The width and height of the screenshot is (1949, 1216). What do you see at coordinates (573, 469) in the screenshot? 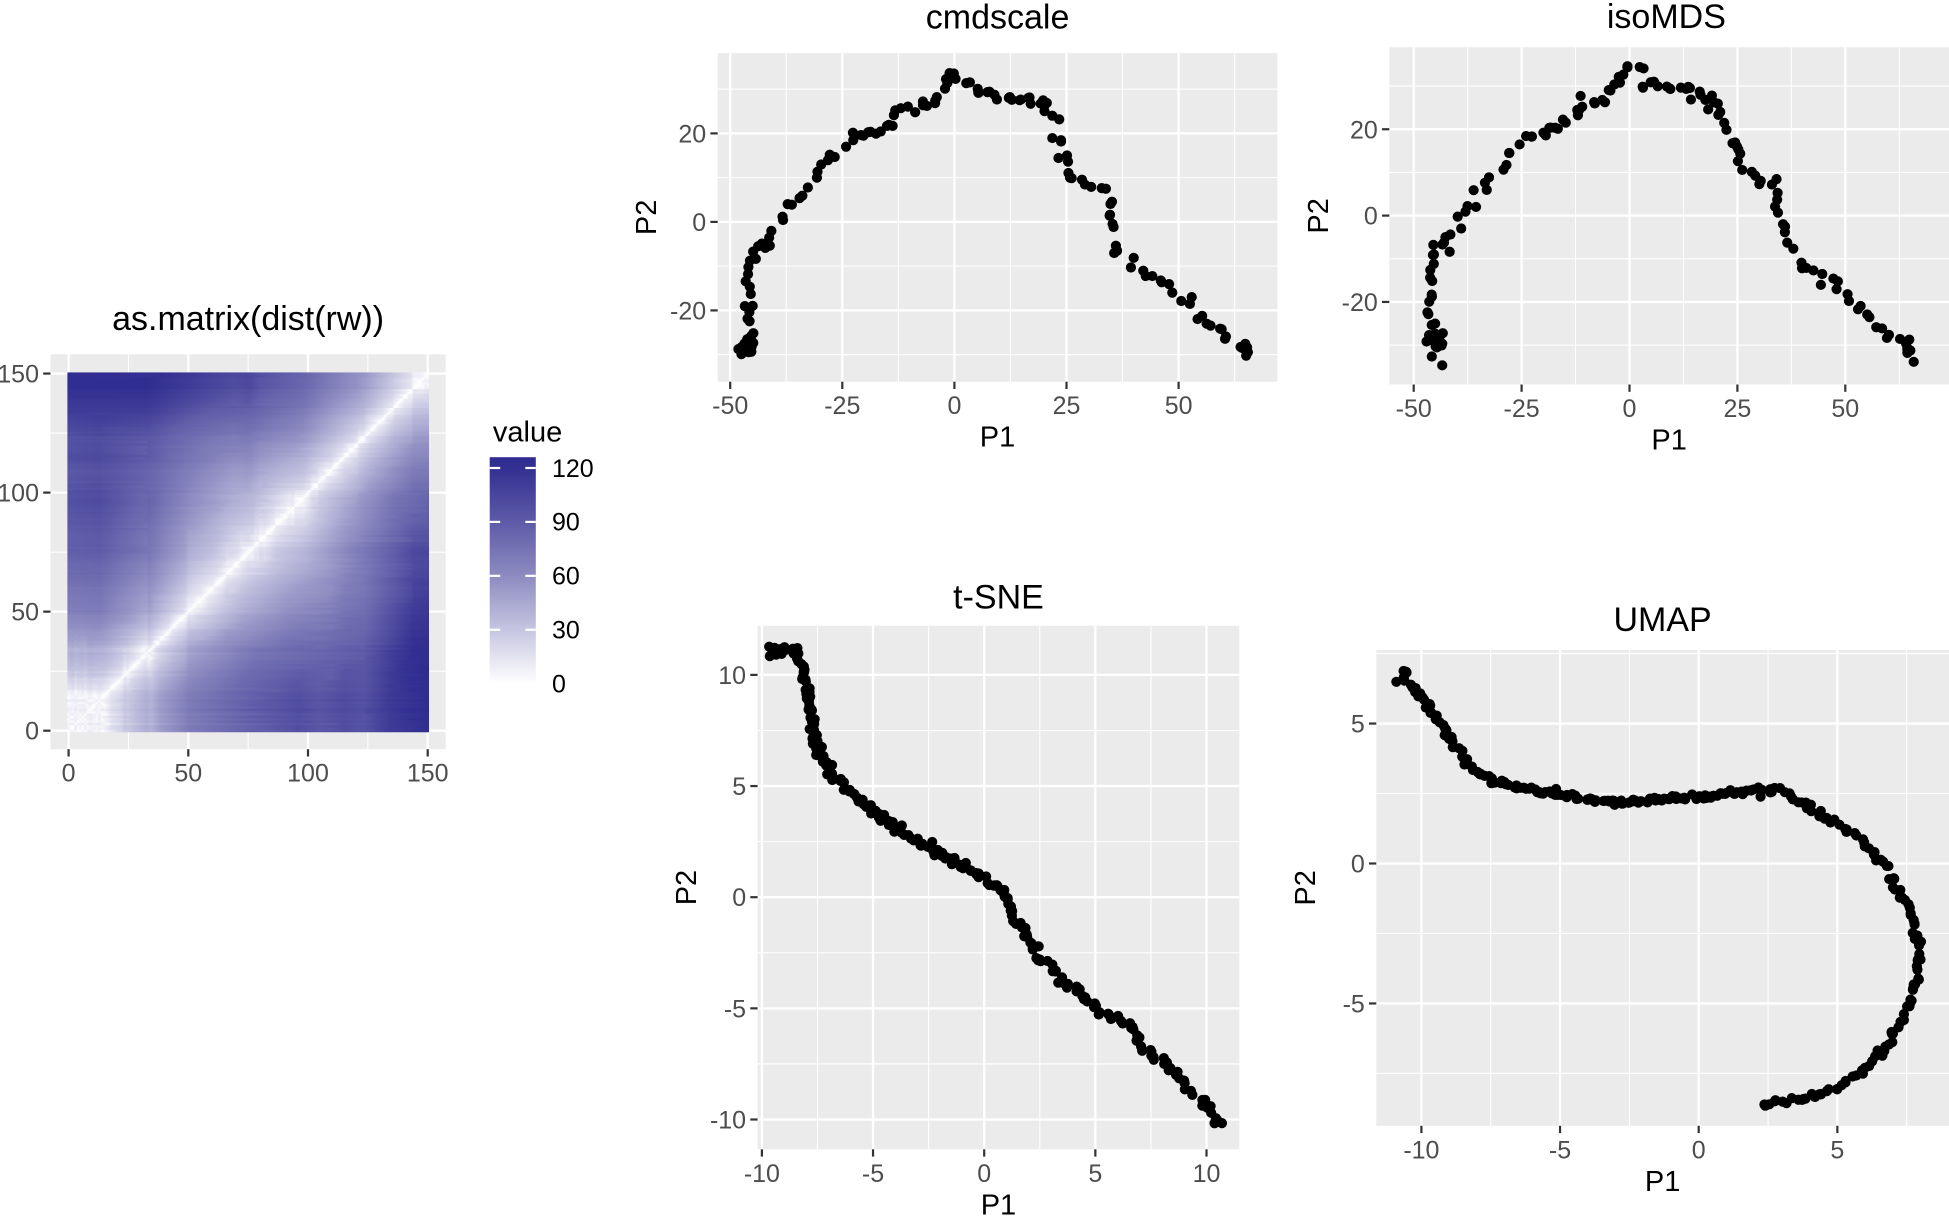
I see `svg-text: 120` at bounding box center [573, 469].